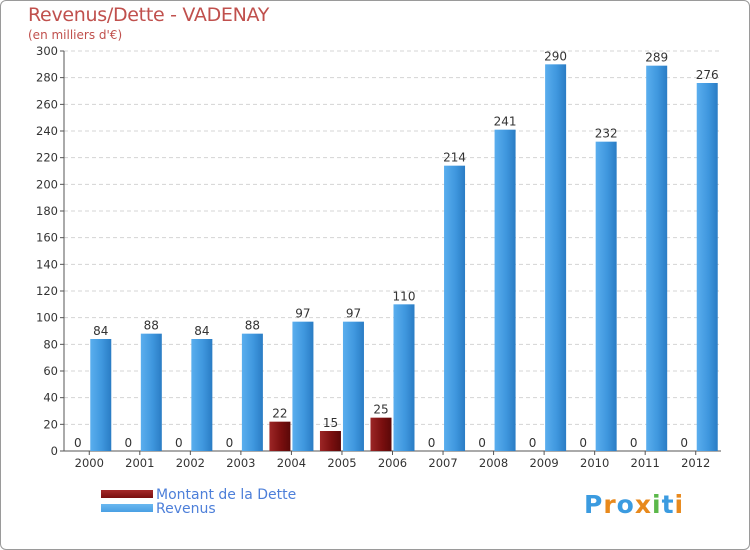 Image resolution: width=750 pixels, height=550 pixels. I want to click on logo-letter: r, so click(610, 504).